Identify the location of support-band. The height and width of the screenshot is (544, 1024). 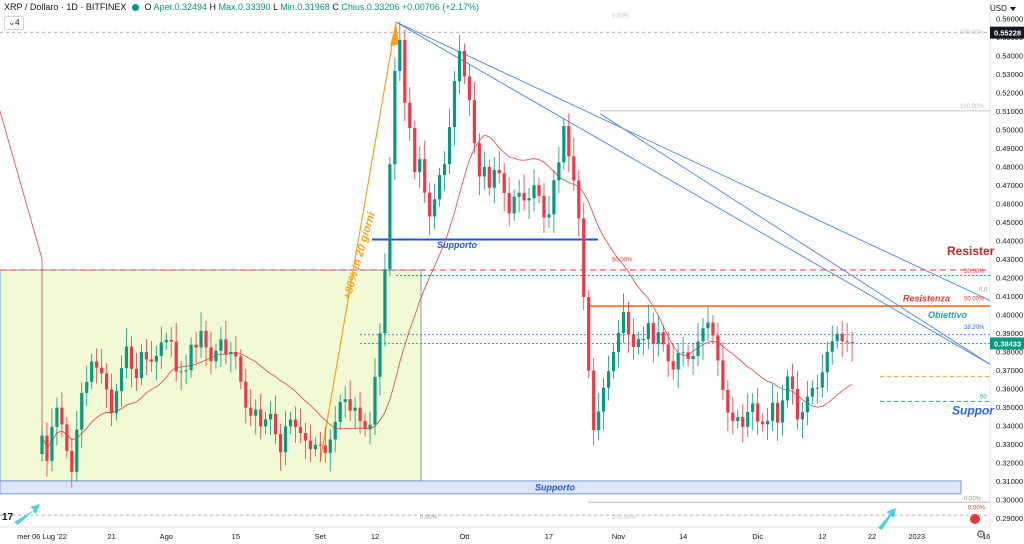
(481, 487).